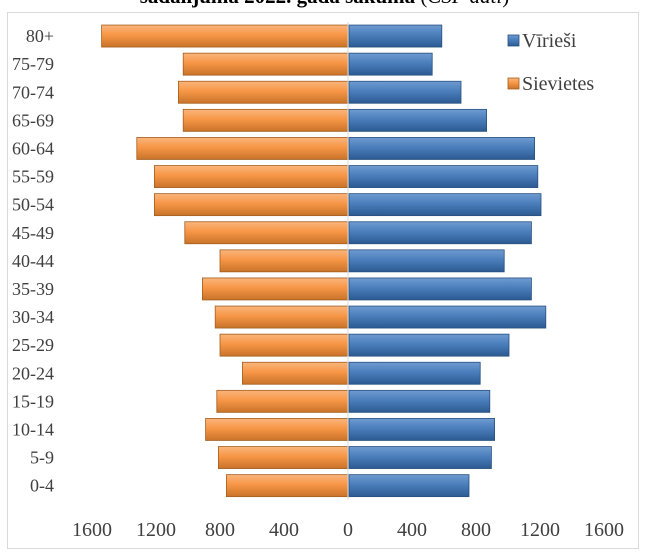 The height and width of the screenshot is (556, 649). I want to click on legend: Vīrieši Sievietes, so click(550, 62).